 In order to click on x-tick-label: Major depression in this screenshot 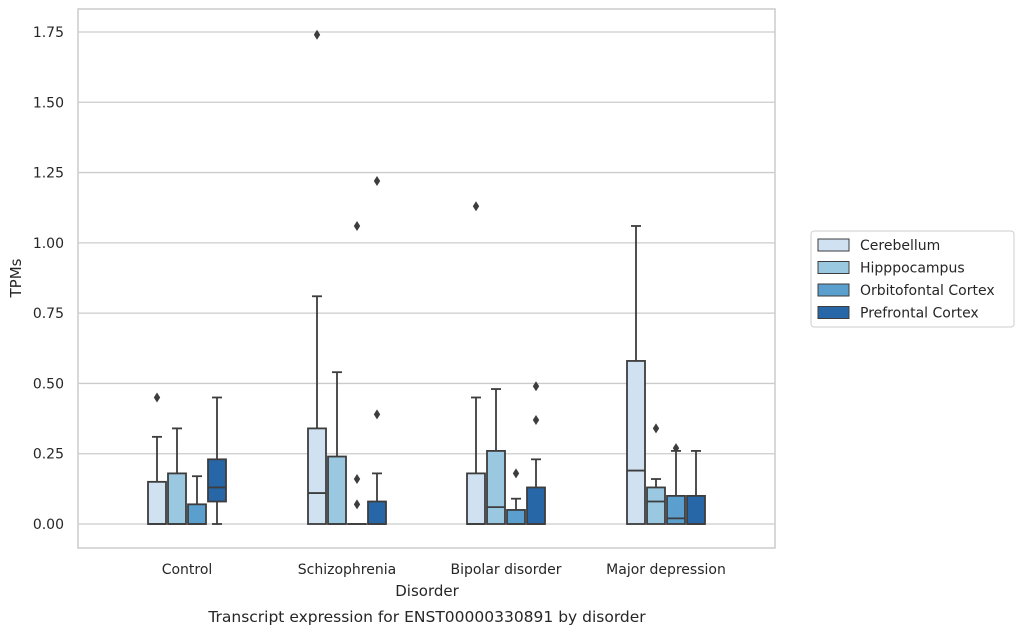, I will do `click(666, 570)`.